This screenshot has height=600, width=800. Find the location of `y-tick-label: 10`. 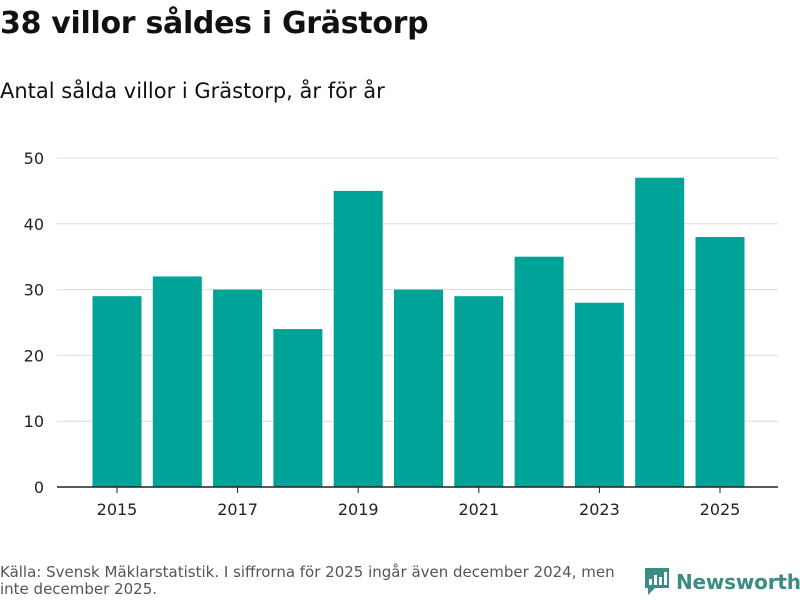

y-tick-label: 10 is located at coordinates (34, 421).